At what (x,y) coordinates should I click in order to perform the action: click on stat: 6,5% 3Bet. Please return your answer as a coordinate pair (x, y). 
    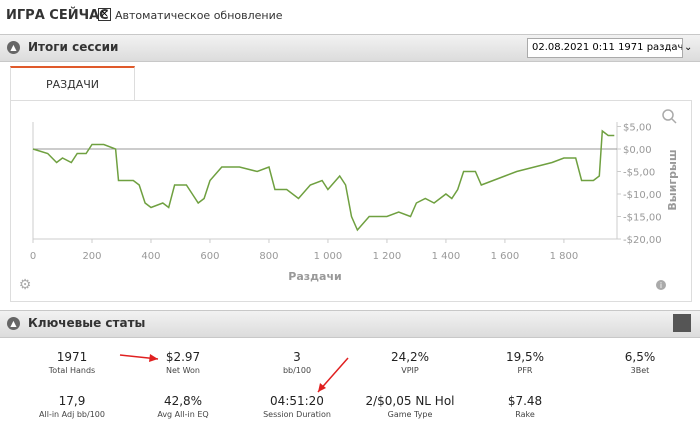
    Looking at the image, I should click on (640, 362).